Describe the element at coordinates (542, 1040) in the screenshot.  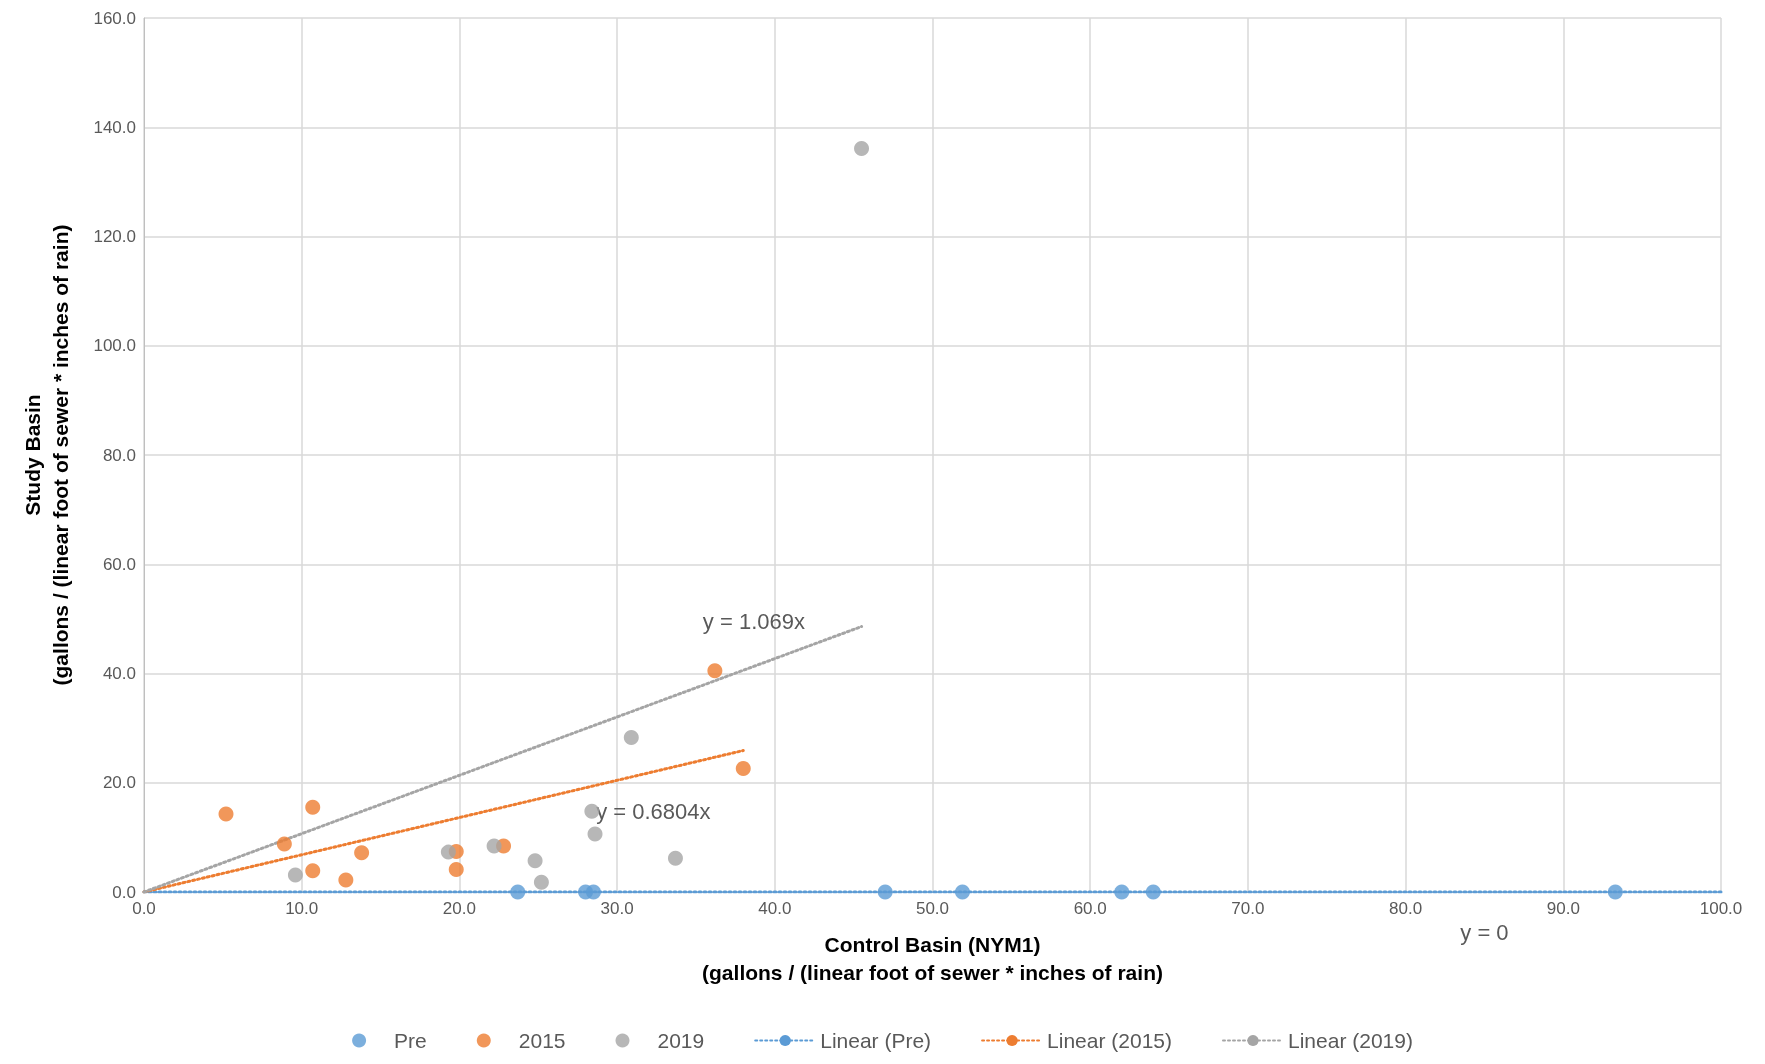
I see `legend-label: 2015` at that location.